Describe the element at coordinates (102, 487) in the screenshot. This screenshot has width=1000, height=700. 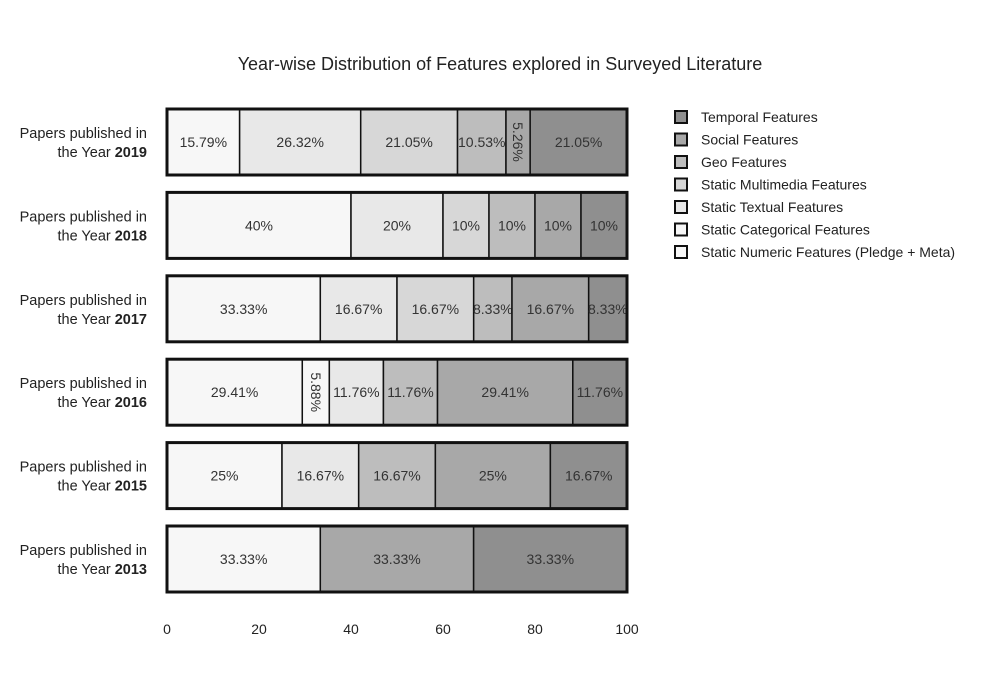
I see `y-tick-label: the Year 2015` at that location.